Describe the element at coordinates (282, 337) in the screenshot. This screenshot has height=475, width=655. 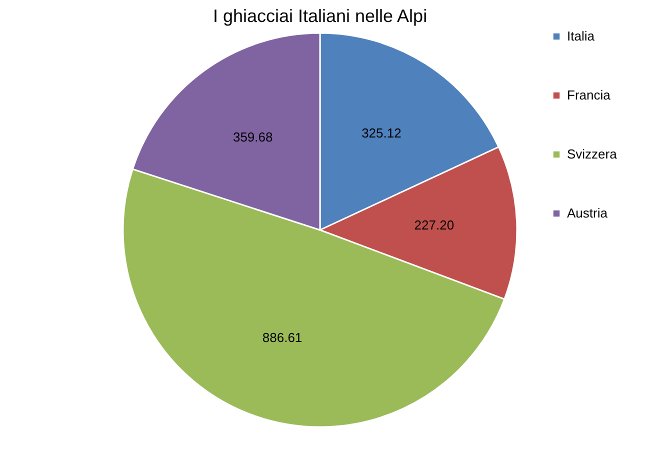
I see `data-label: 886.61` at that location.